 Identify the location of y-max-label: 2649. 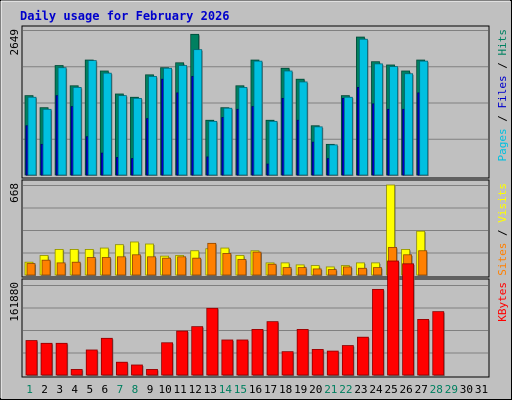
(14, 42).